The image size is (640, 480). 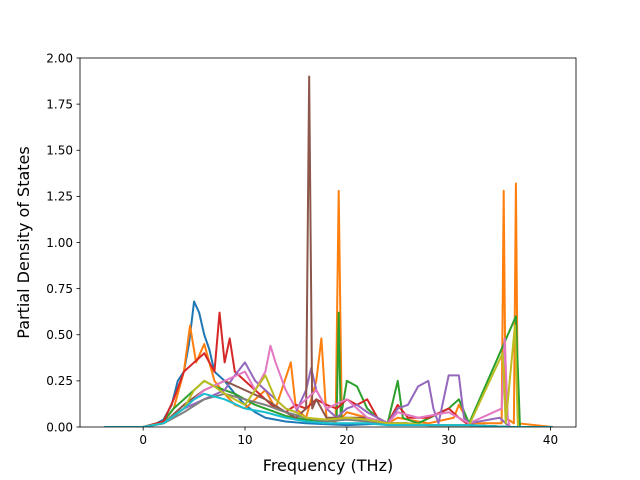 I want to click on y-tick-label: 2.00, so click(x=59, y=58).